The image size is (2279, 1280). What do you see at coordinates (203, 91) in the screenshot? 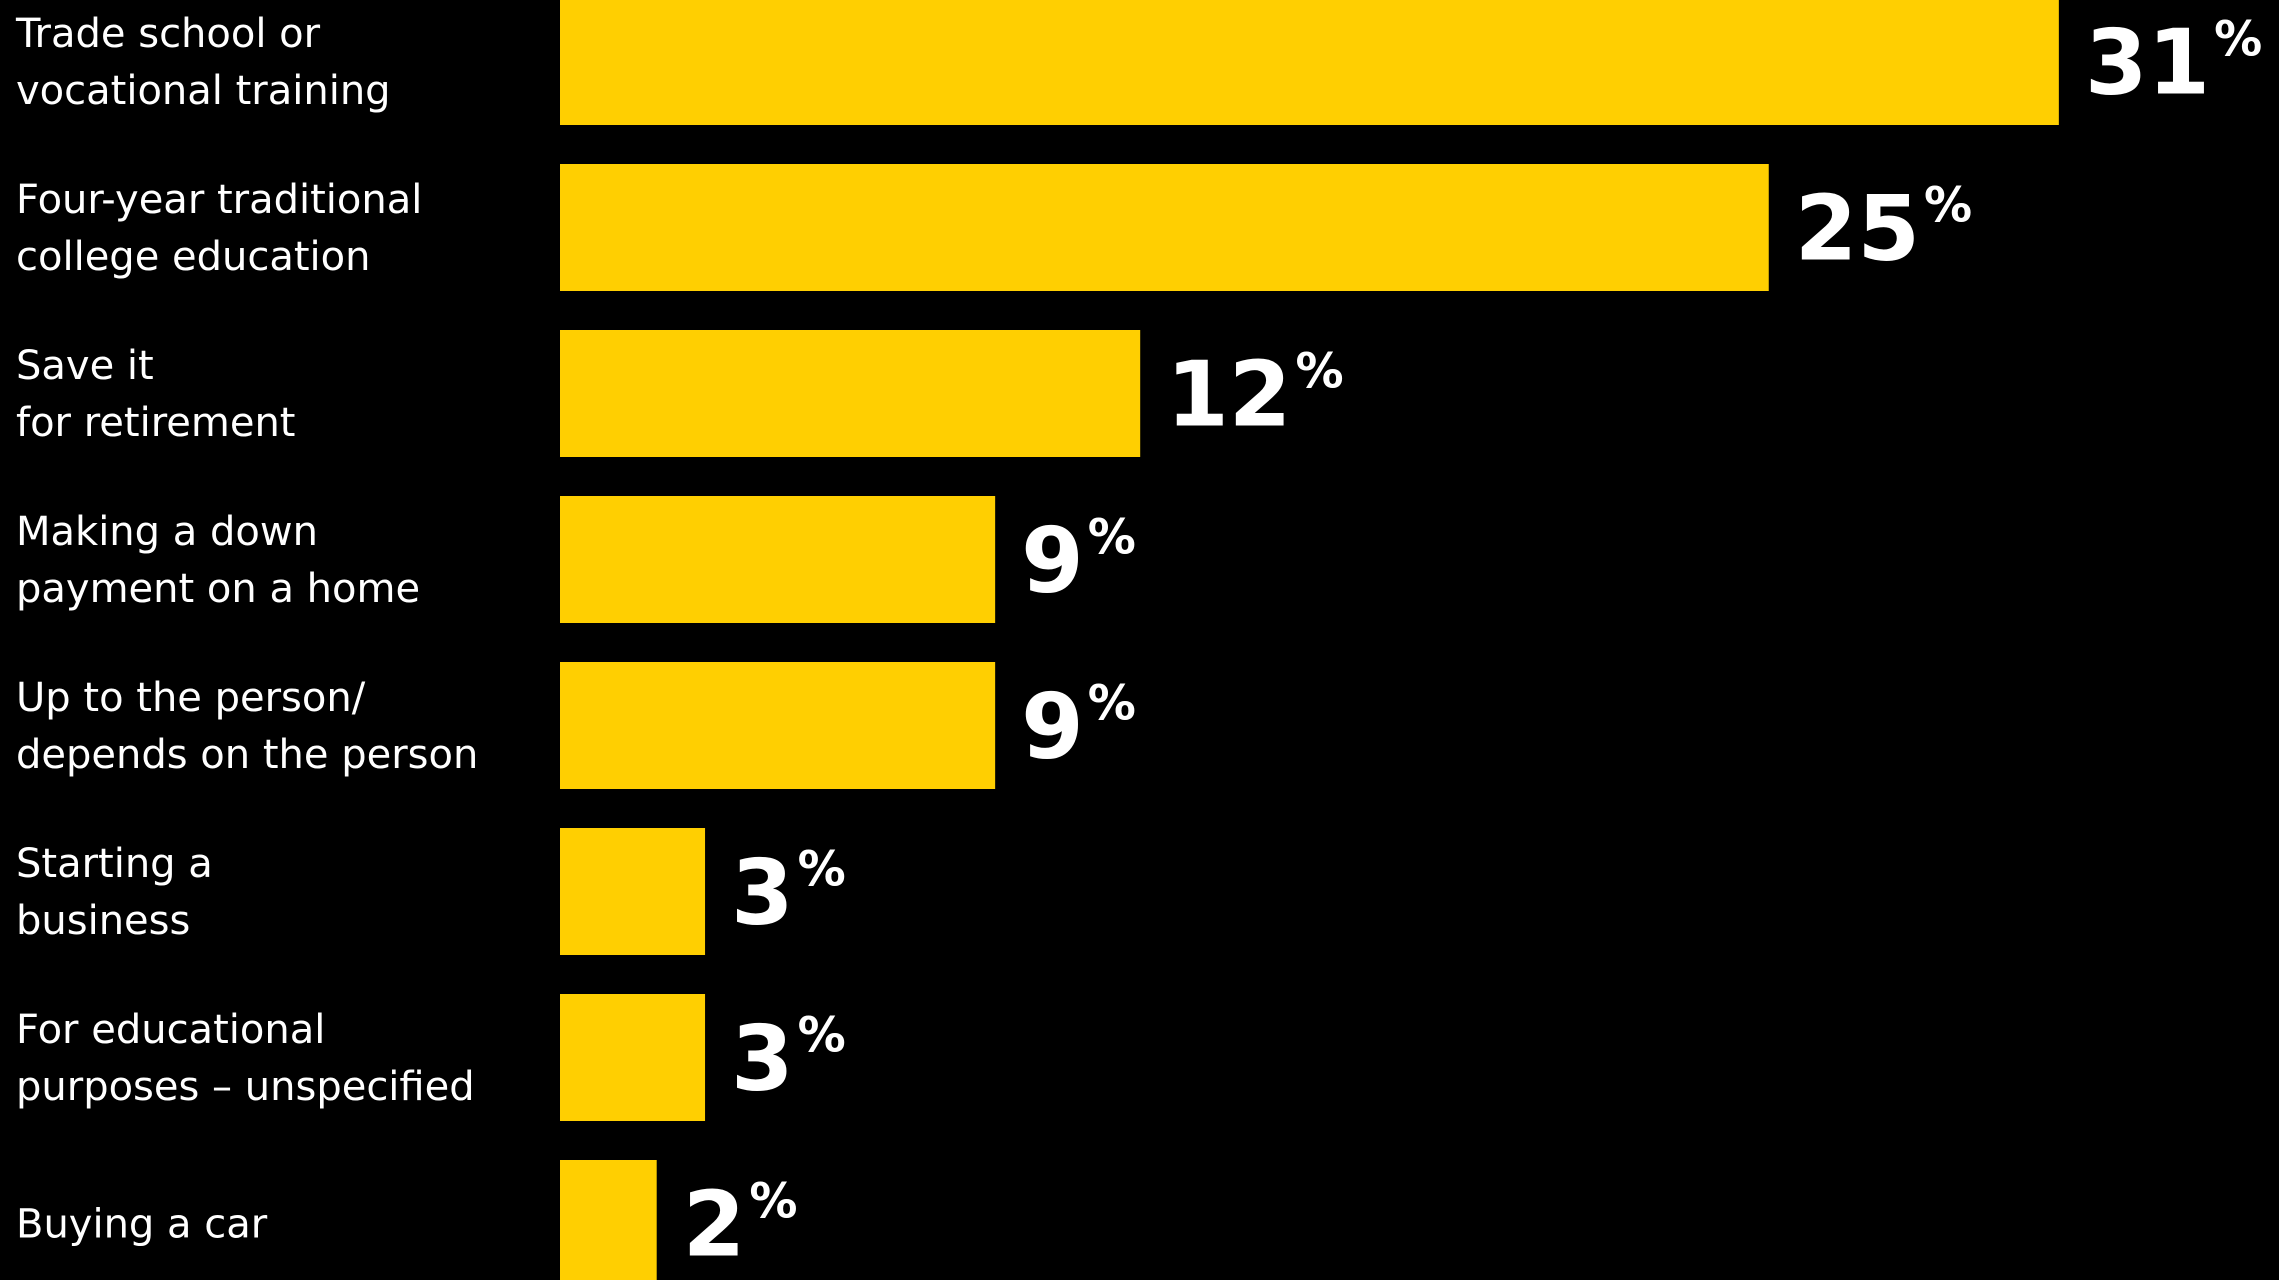
I see `category-label-line: vocational training` at bounding box center [203, 91].